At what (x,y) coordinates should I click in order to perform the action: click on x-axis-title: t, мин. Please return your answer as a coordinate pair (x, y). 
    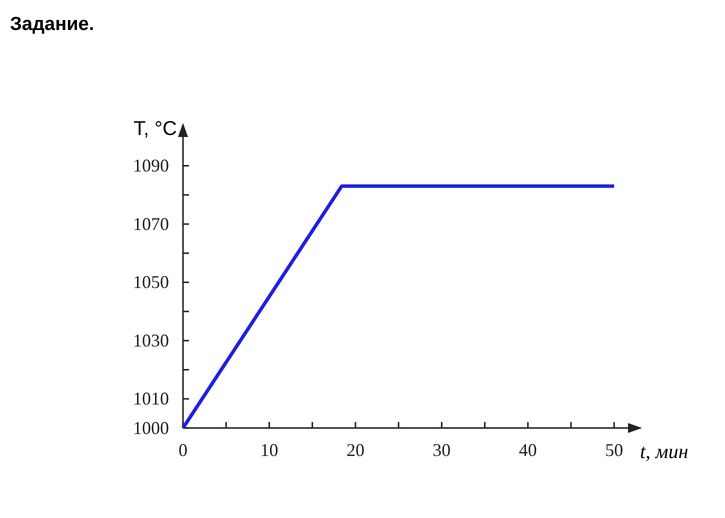
    Looking at the image, I should click on (664, 452).